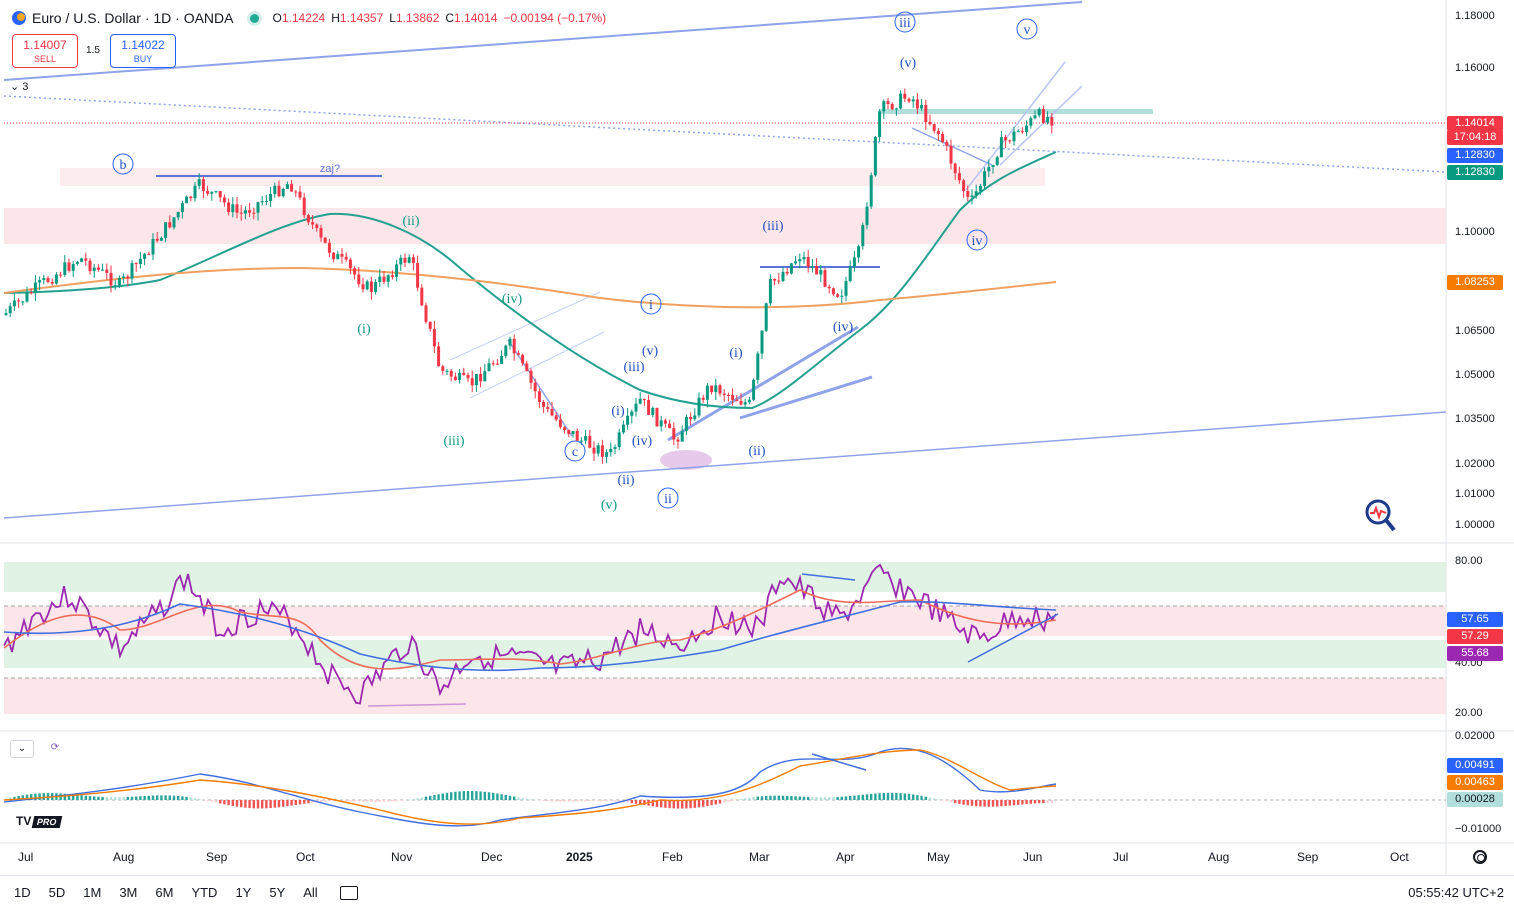 Image resolution: width=1514 pixels, height=909 pixels. Describe the element at coordinates (22, 892) in the screenshot. I see `range-button: 1D` at that location.